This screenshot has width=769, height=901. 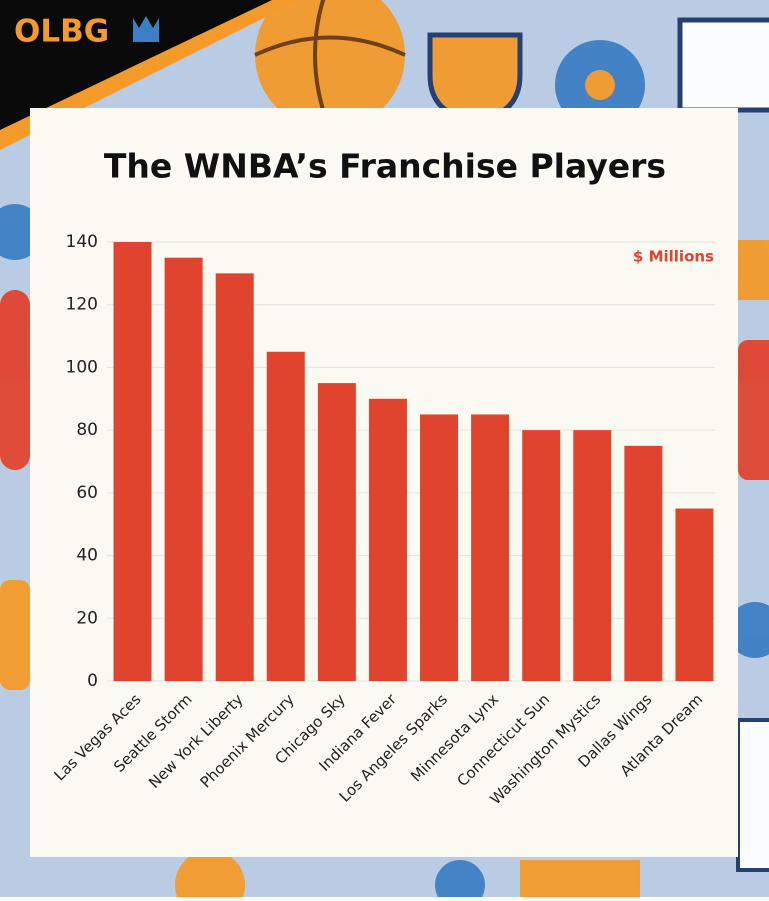 I want to click on y-tick-label: 120, so click(x=82, y=305).